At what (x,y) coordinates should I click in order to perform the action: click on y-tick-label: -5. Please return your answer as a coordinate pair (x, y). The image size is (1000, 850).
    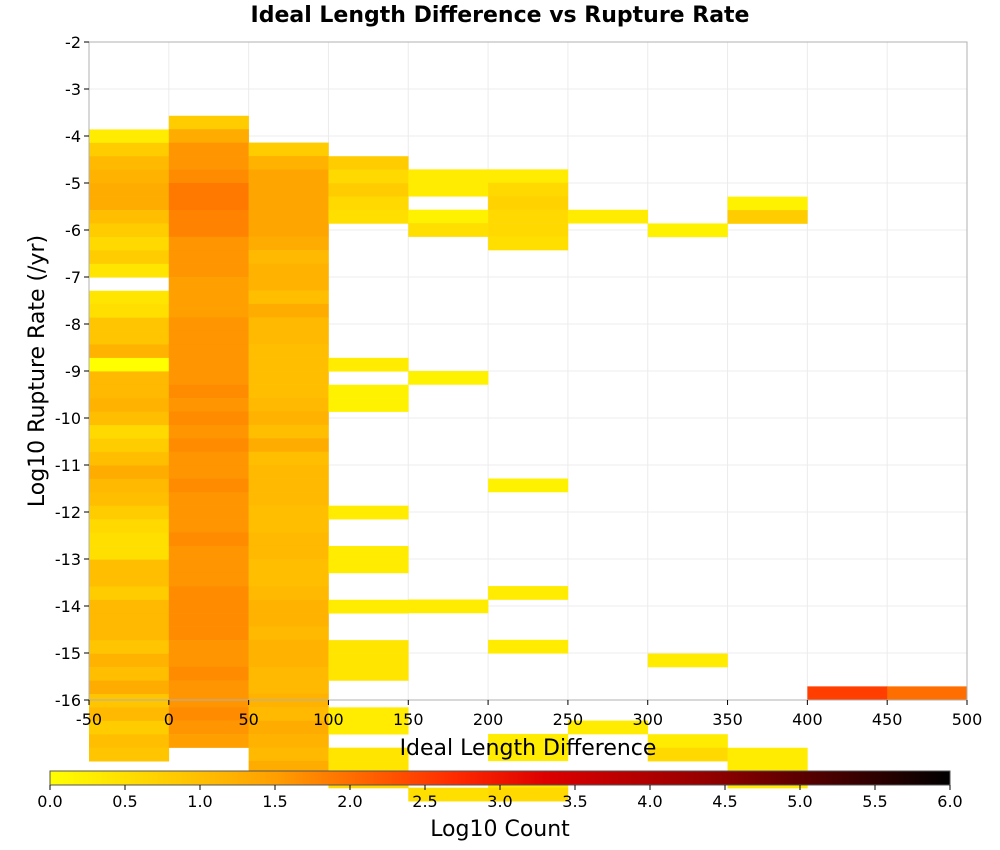
    Looking at the image, I should click on (73, 183).